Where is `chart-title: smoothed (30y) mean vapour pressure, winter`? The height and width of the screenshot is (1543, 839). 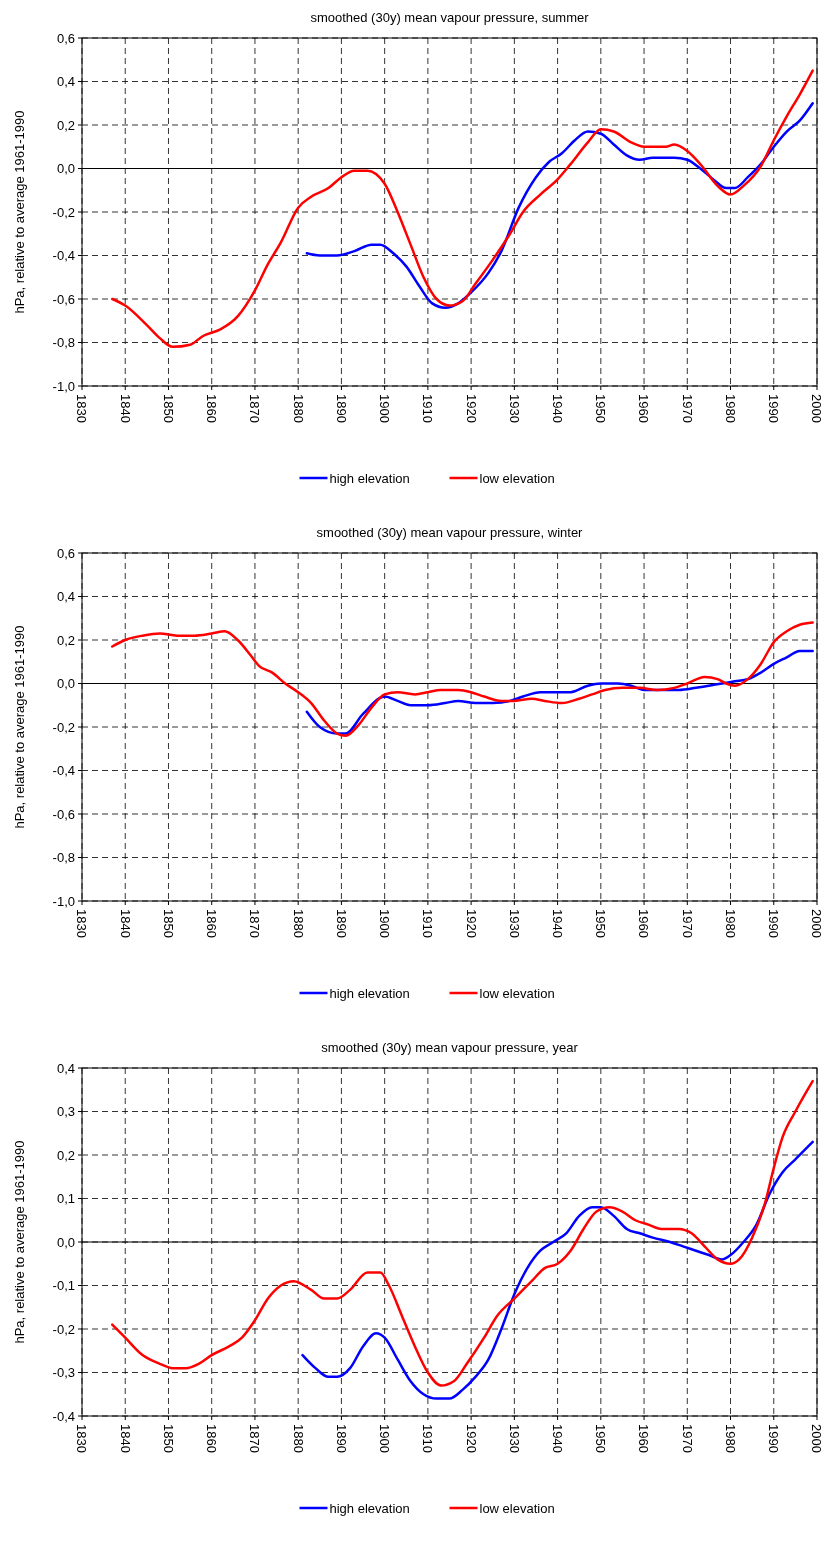 chart-title: smoothed (30y) mean vapour pressure, winter is located at coordinates (450, 532).